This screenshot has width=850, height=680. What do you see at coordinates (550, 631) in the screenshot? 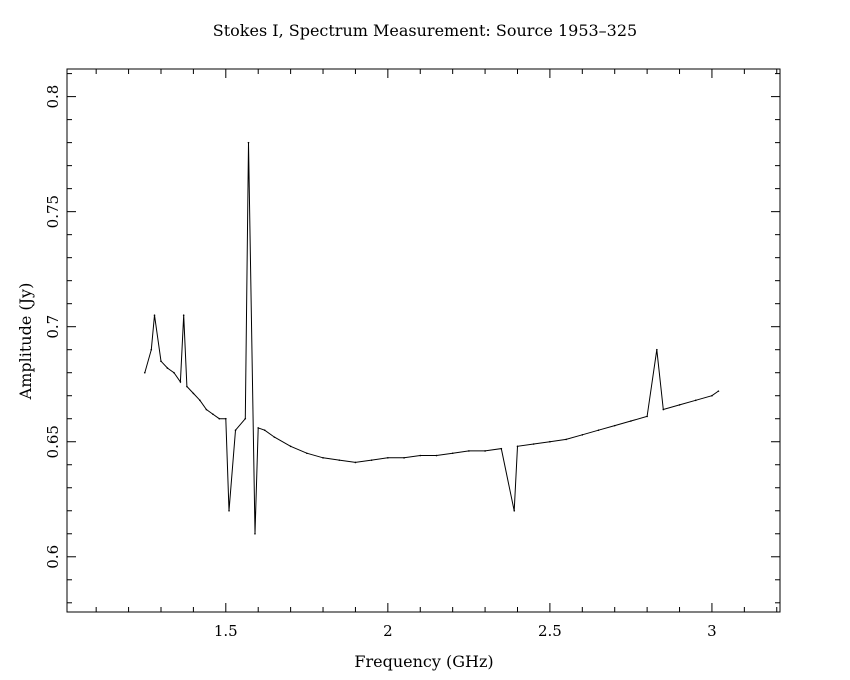
I see `x-tick-label: 2.5` at bounding box center [550, 631].